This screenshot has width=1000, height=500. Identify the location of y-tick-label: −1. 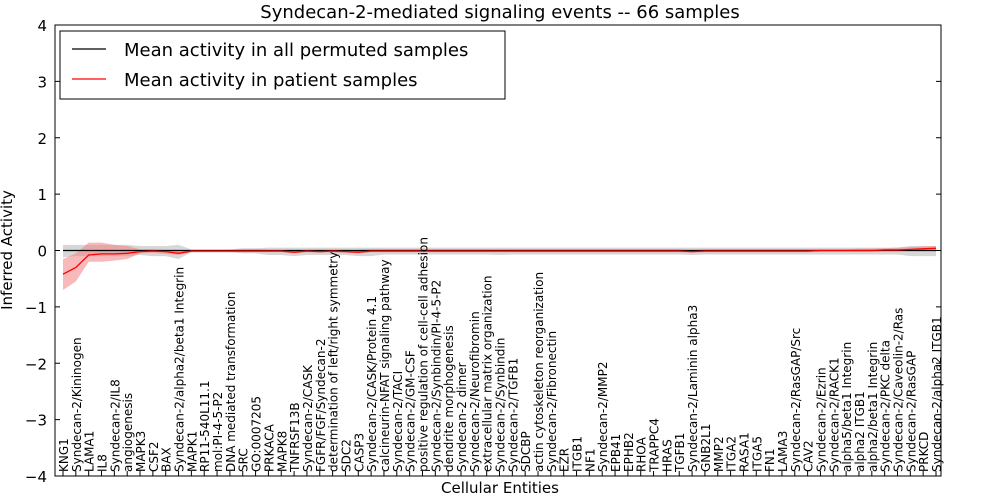
(36, 308).